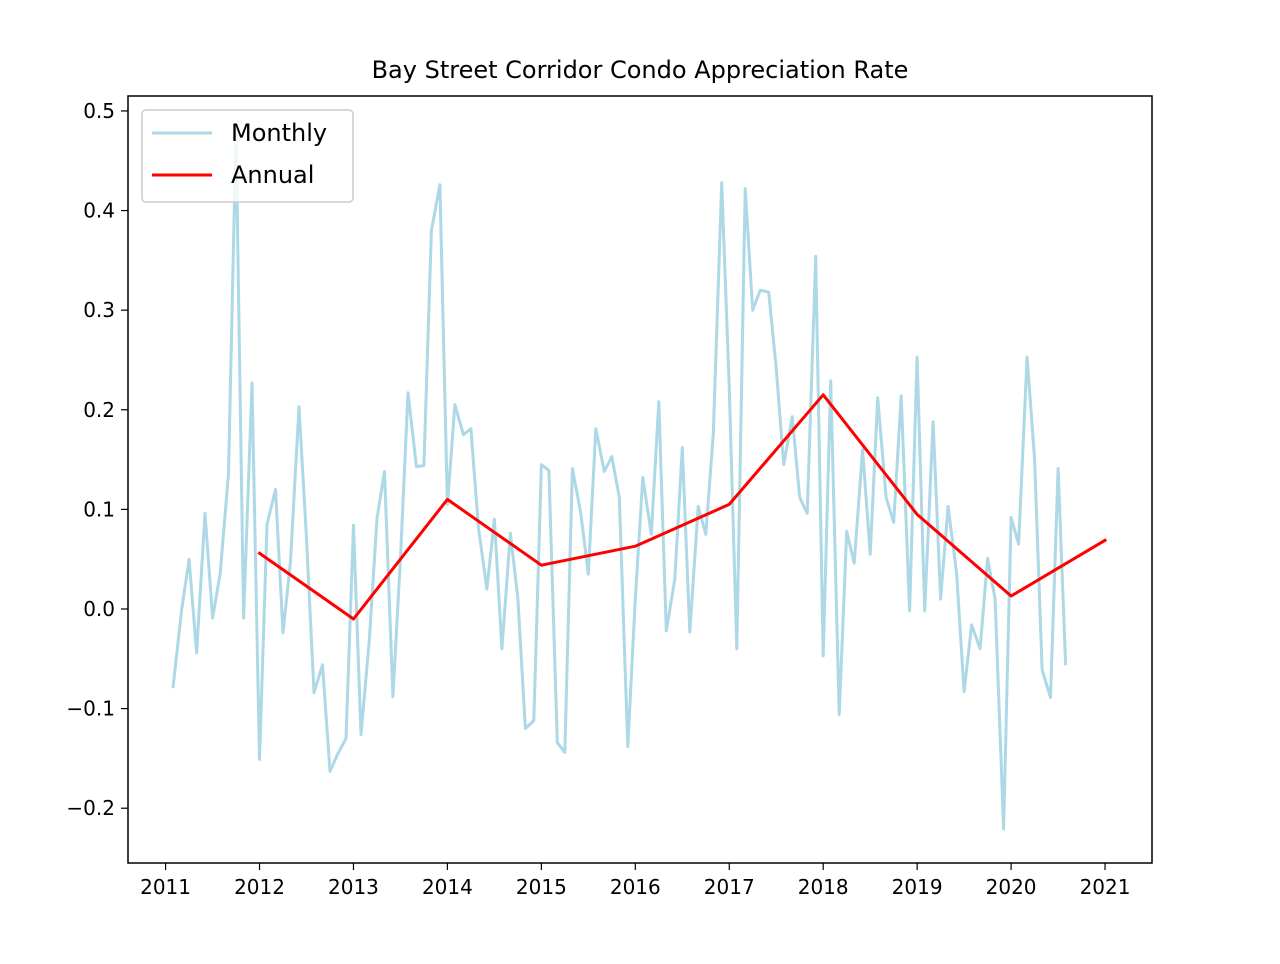  What do you see at coordinates (729, 887) in the screenshot?
I see `x-tick-label: 2017` at bounding box center [729, 887].